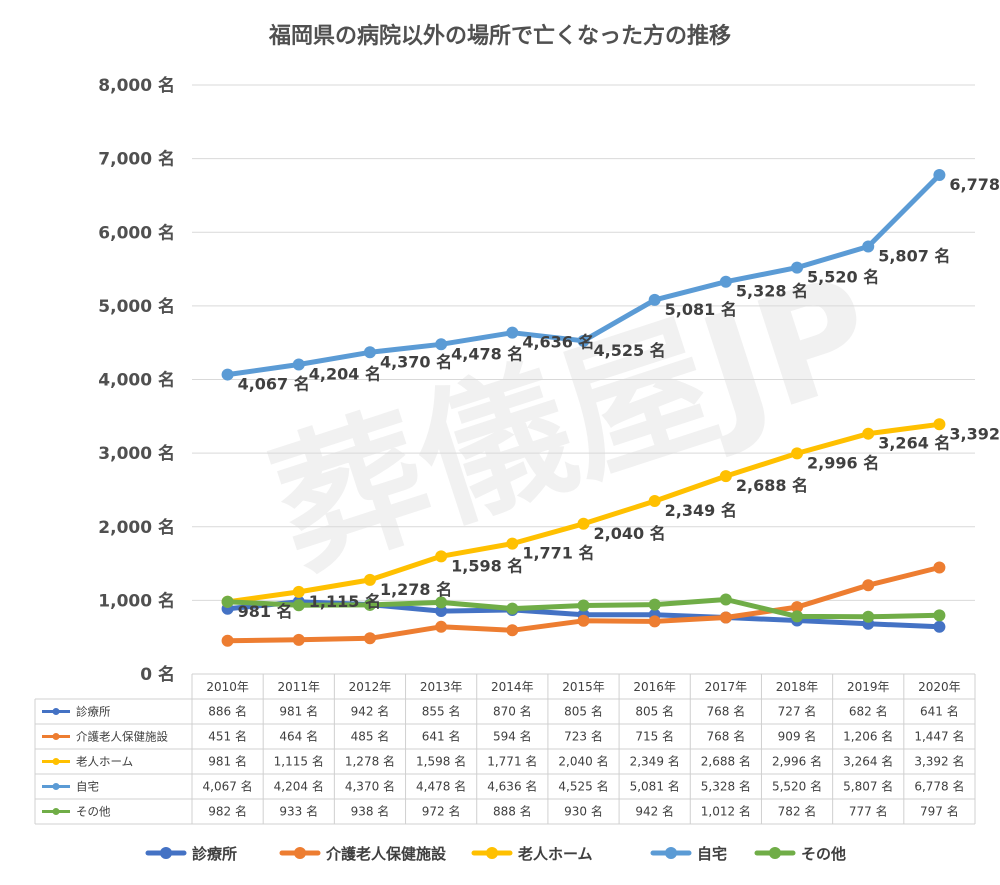 The height and width of the screenshot is (885, 1000). I want to click on data-label: 3,264 名, so click(914, 443).